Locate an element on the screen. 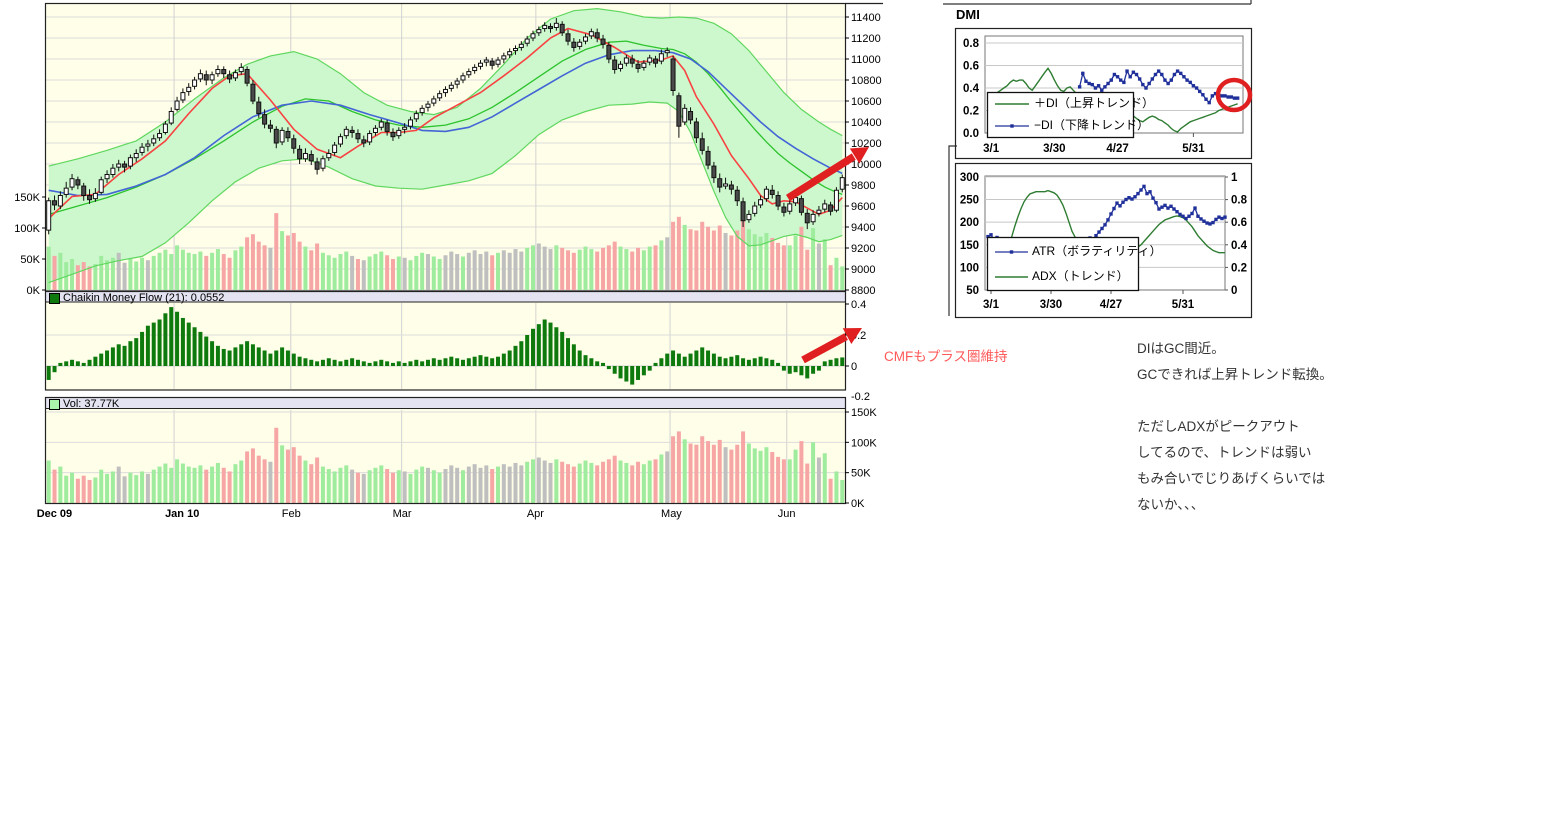  volume-left-tick-label: 0K is located at coordinates (34, 291).